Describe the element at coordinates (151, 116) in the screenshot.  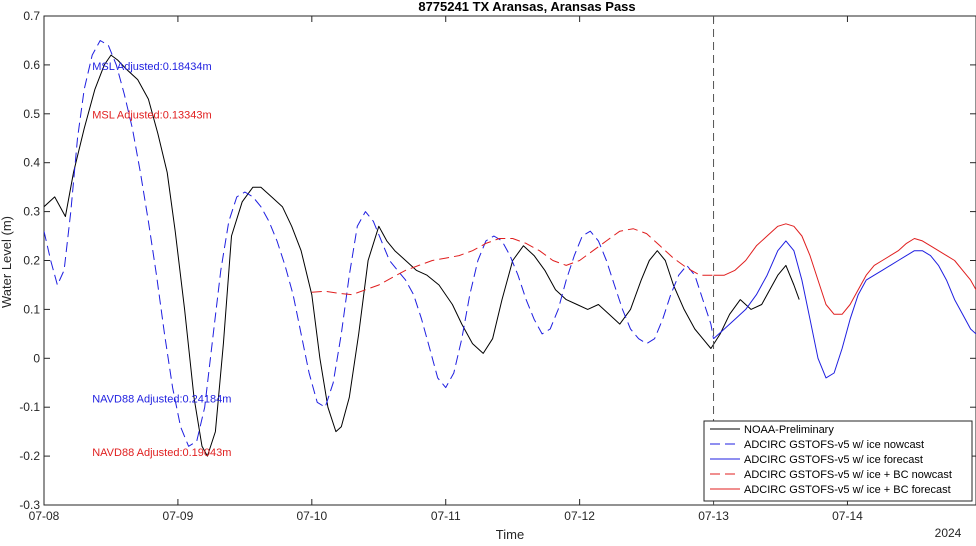
I see `annotation-label: MSL Adjusted:0.13343m` at that location.